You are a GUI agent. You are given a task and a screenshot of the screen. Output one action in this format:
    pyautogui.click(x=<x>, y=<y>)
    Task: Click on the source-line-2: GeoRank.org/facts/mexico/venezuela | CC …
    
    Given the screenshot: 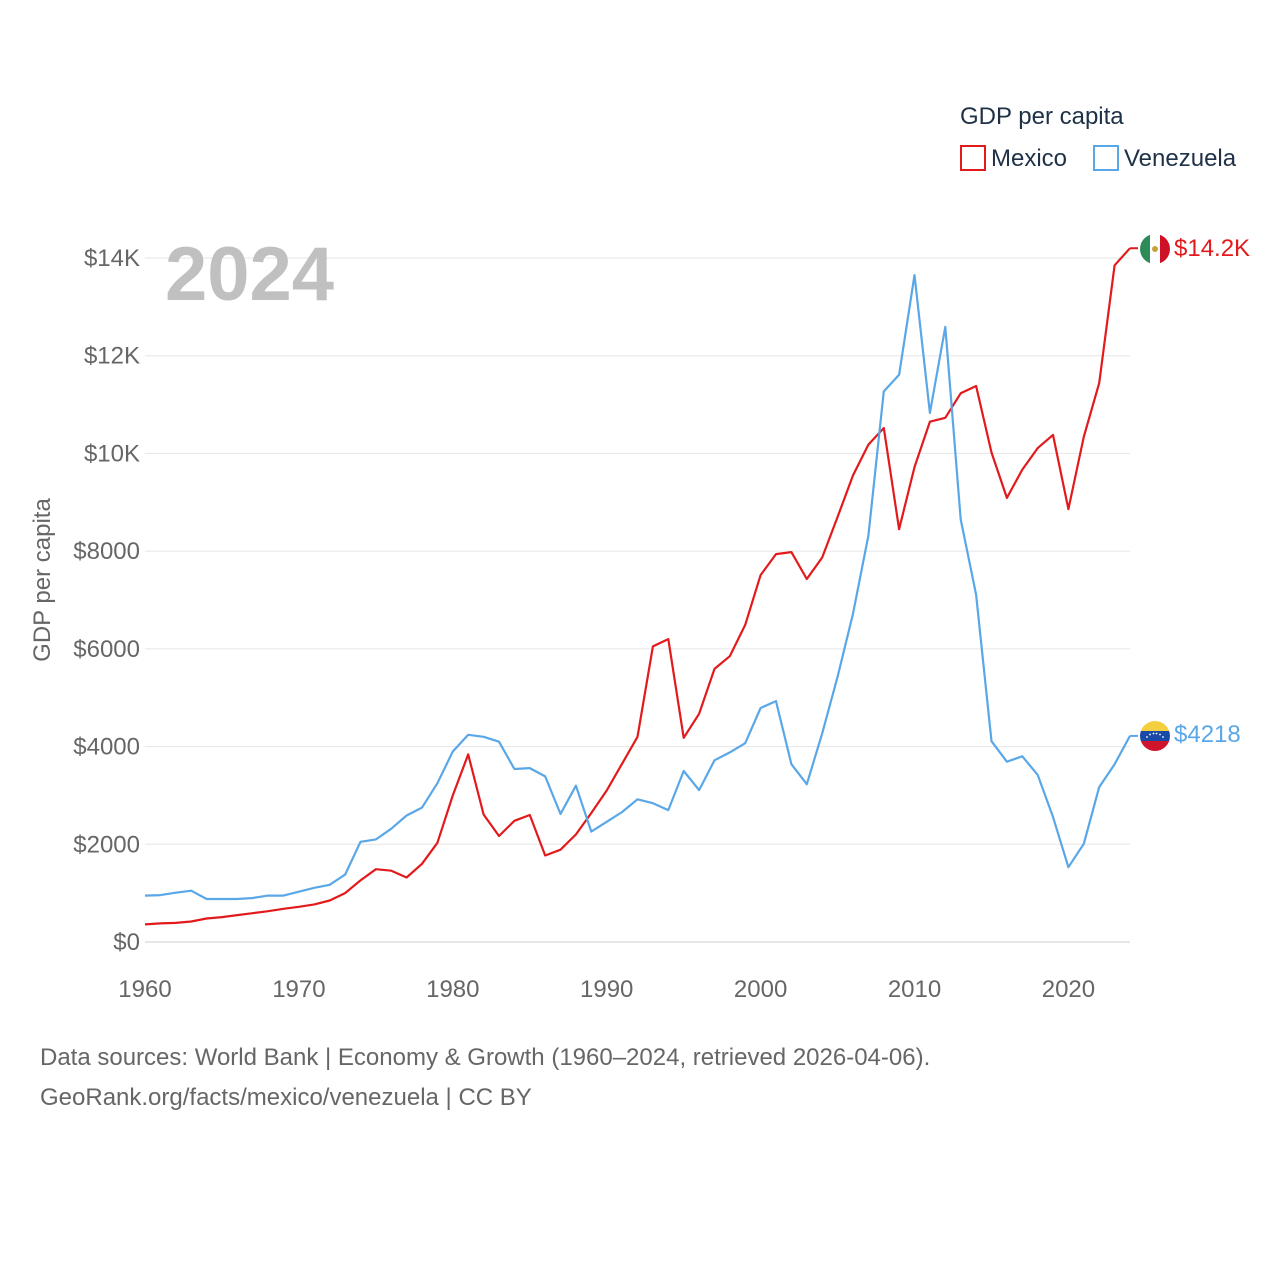 What is the action you would take?
    pyautogui.click(x=286, y=1097)
    